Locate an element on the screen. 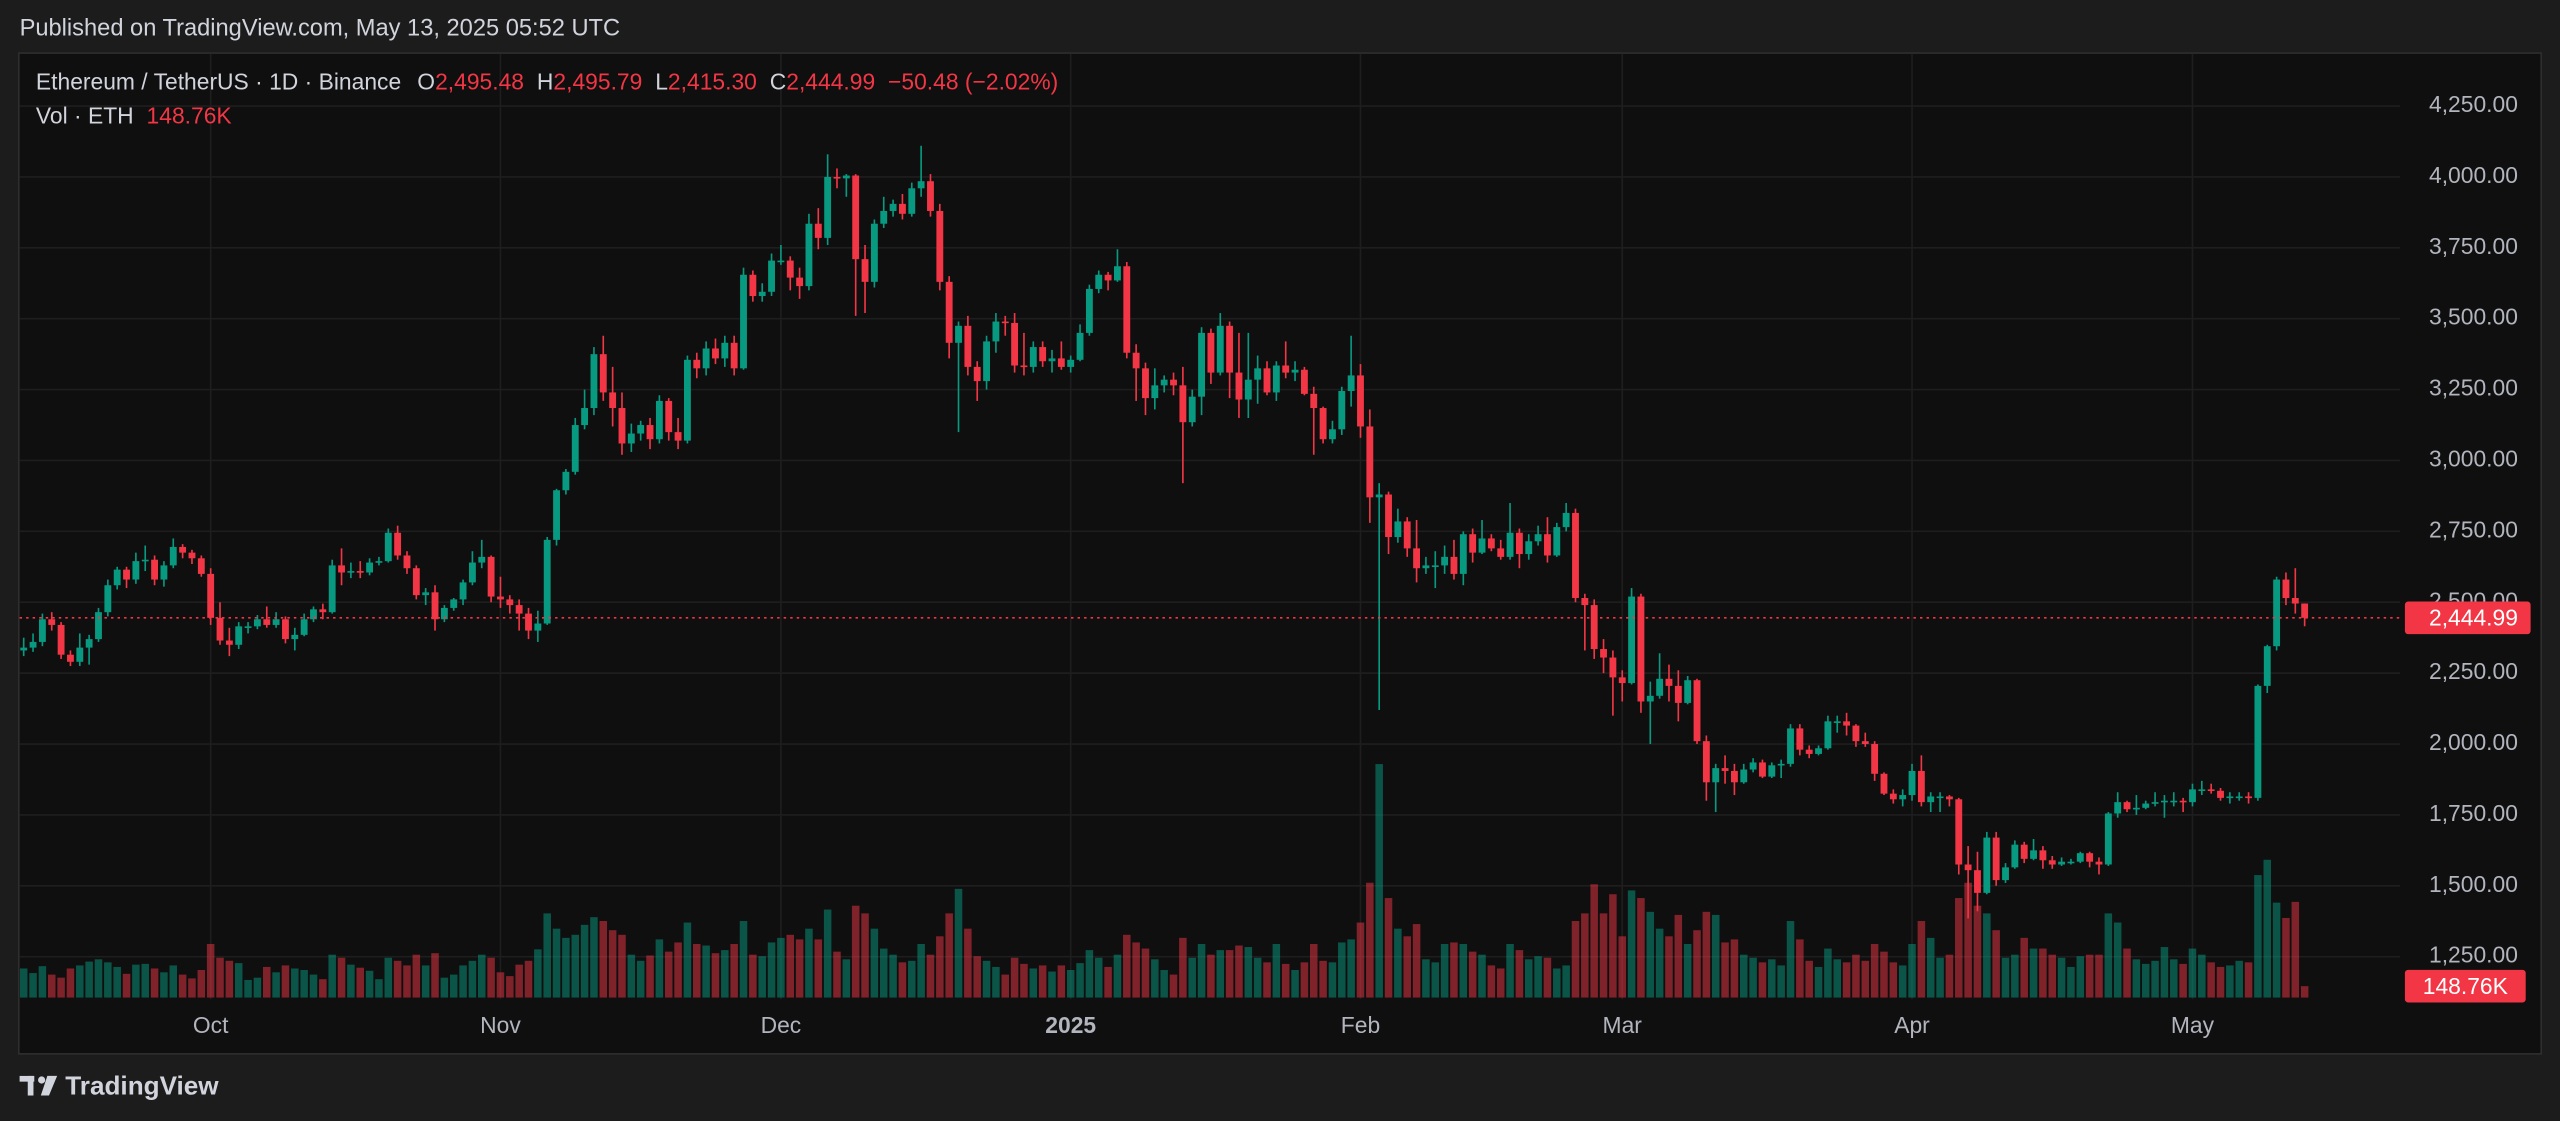  brand: TradingView is located at coordinates (142, 1085).